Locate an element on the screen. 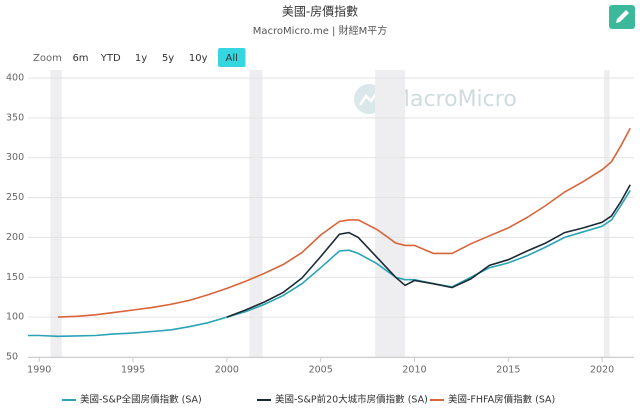 This screenshot has width=640, height=418. watermark-logo-line is located at coordinates (369, 98).